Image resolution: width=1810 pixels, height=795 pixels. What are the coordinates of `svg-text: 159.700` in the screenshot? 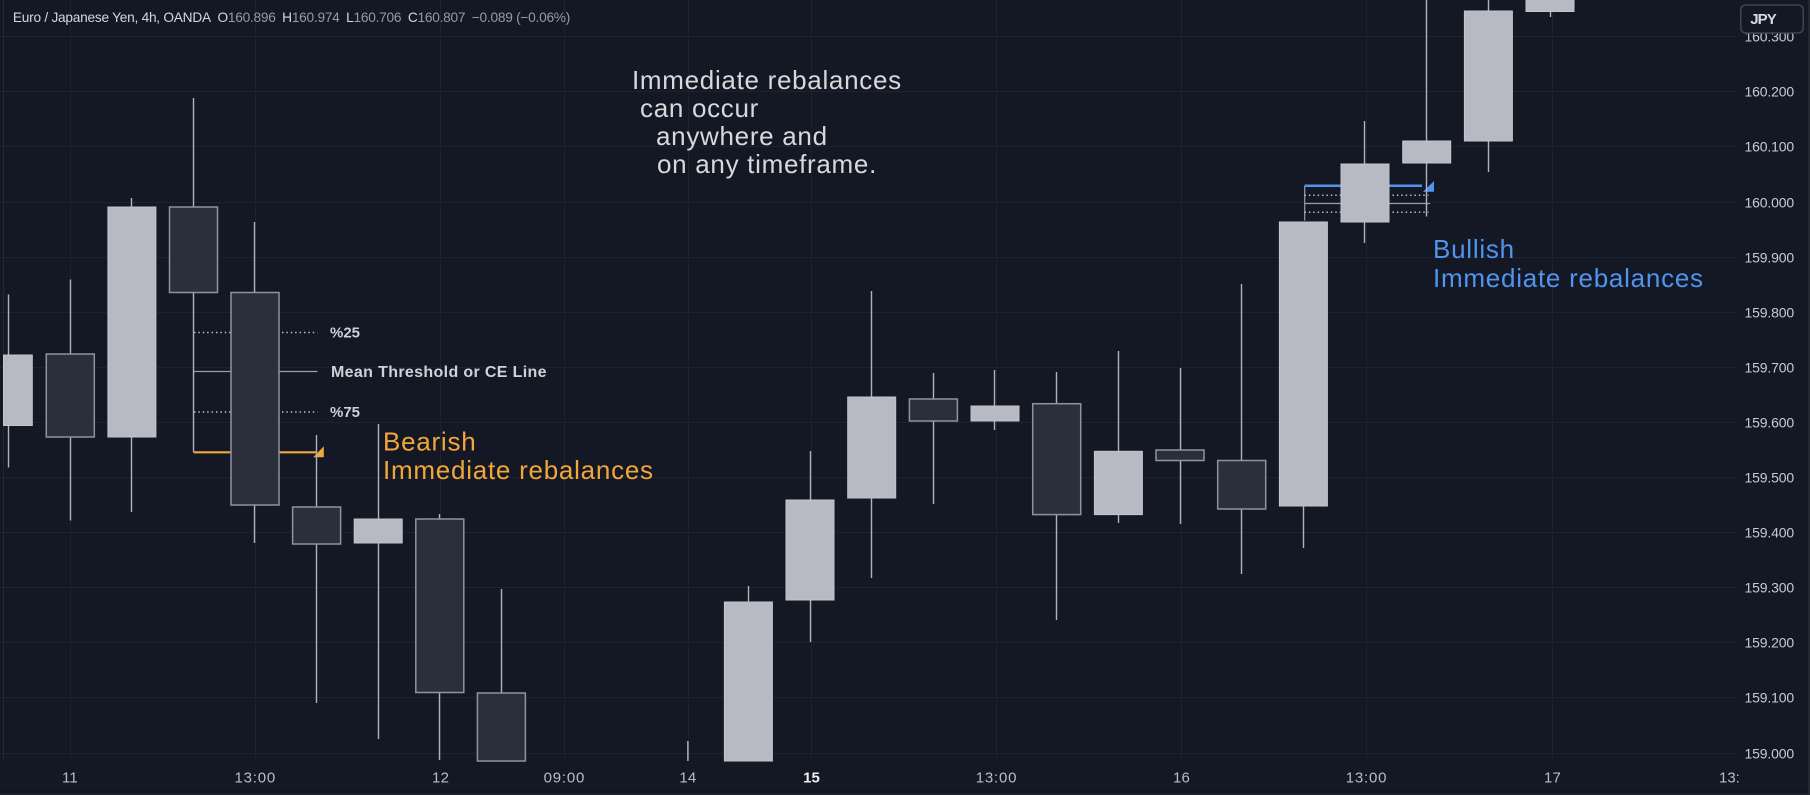 It's located at (1769, 368).